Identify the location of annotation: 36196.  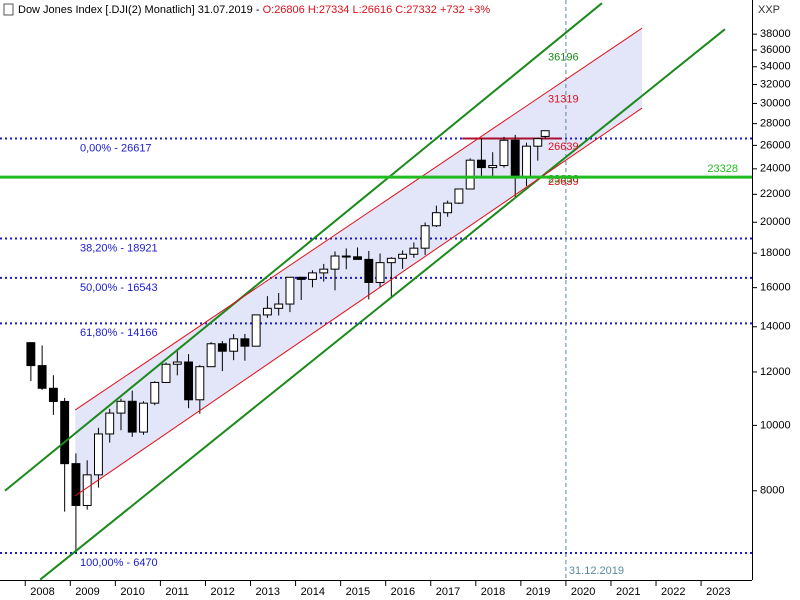
(563, 57).